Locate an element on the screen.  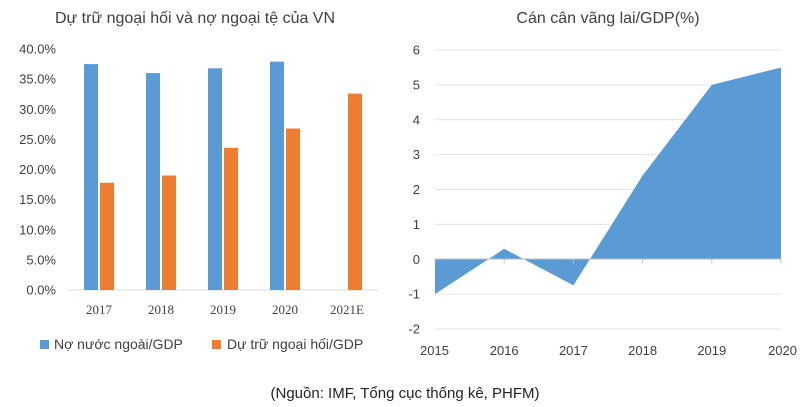
right-x-tick-label: 2015 is located at coordinates (434, 350).